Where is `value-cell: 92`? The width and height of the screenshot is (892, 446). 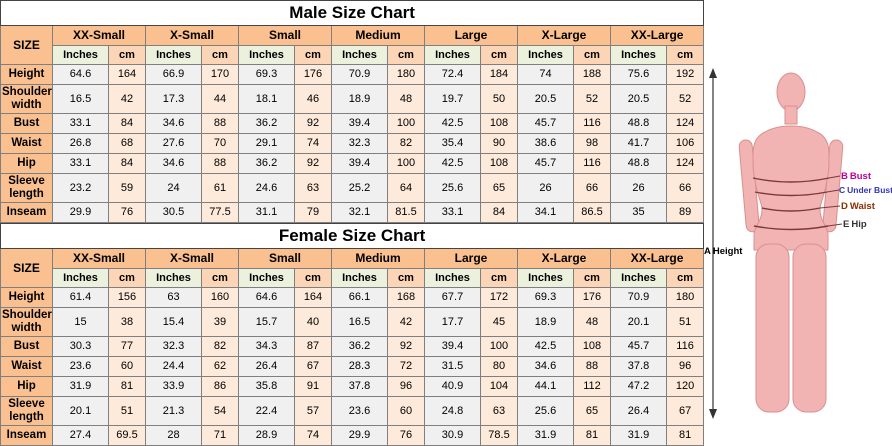 value-cell: 92 is located at coordinates (313, 123).